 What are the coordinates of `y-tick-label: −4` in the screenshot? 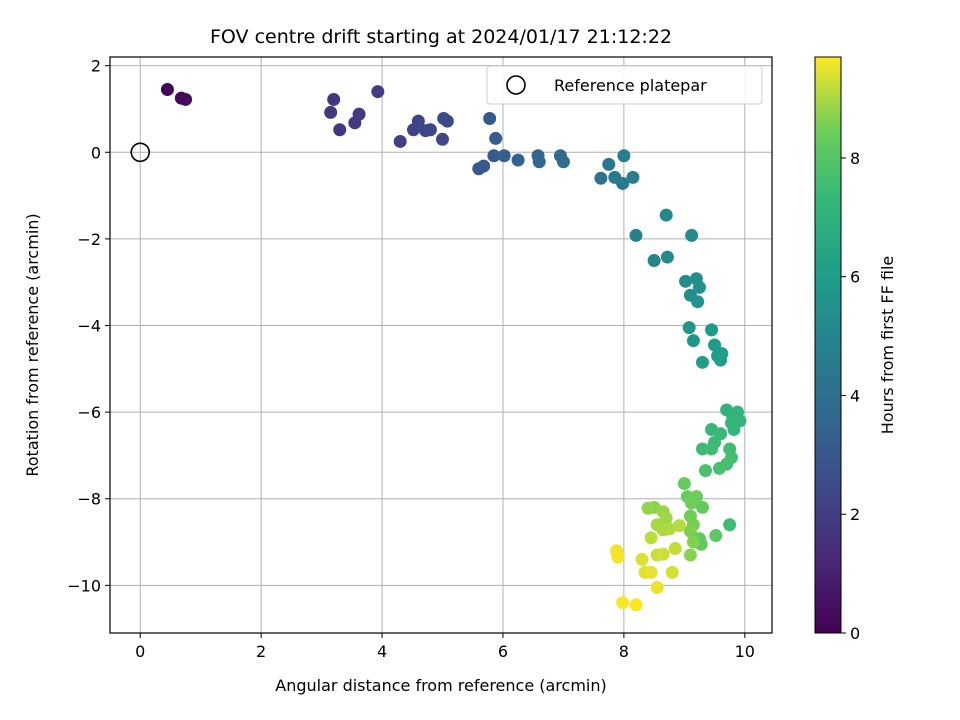 It's located at (89, 326).